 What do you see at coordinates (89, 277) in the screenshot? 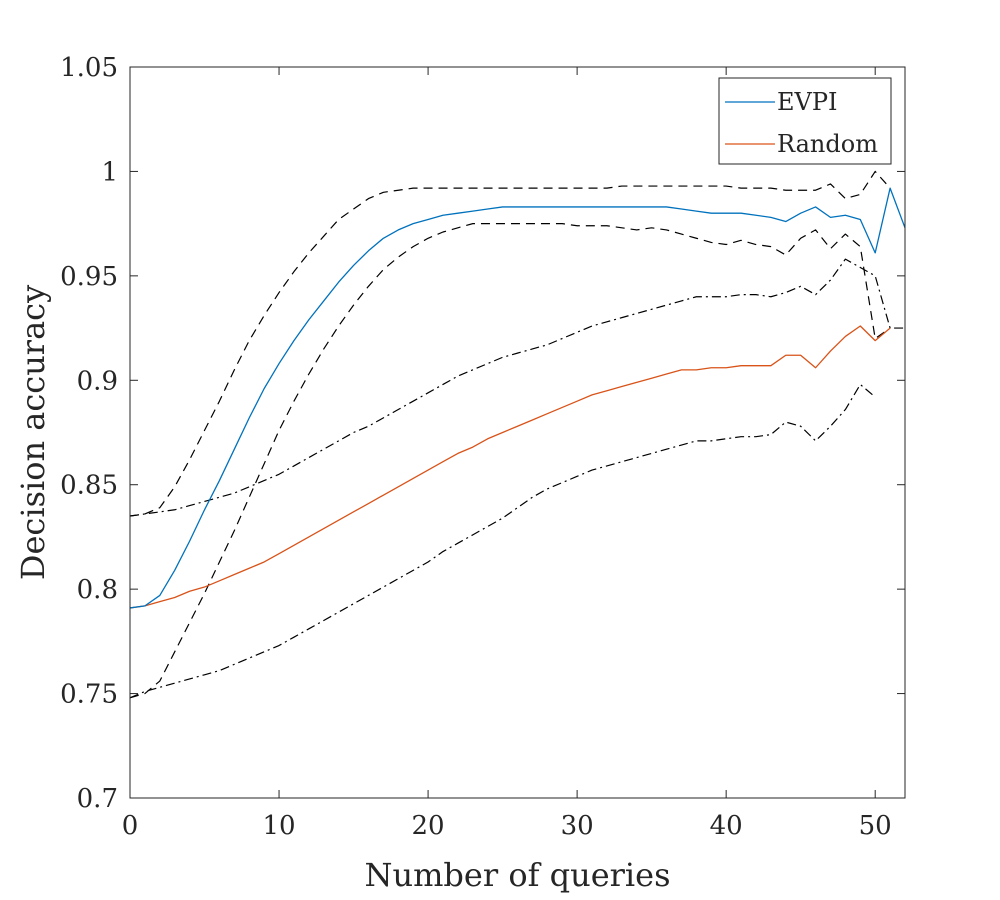
I see `y-tick-label: 0.95` at bounding box center [89, 277].